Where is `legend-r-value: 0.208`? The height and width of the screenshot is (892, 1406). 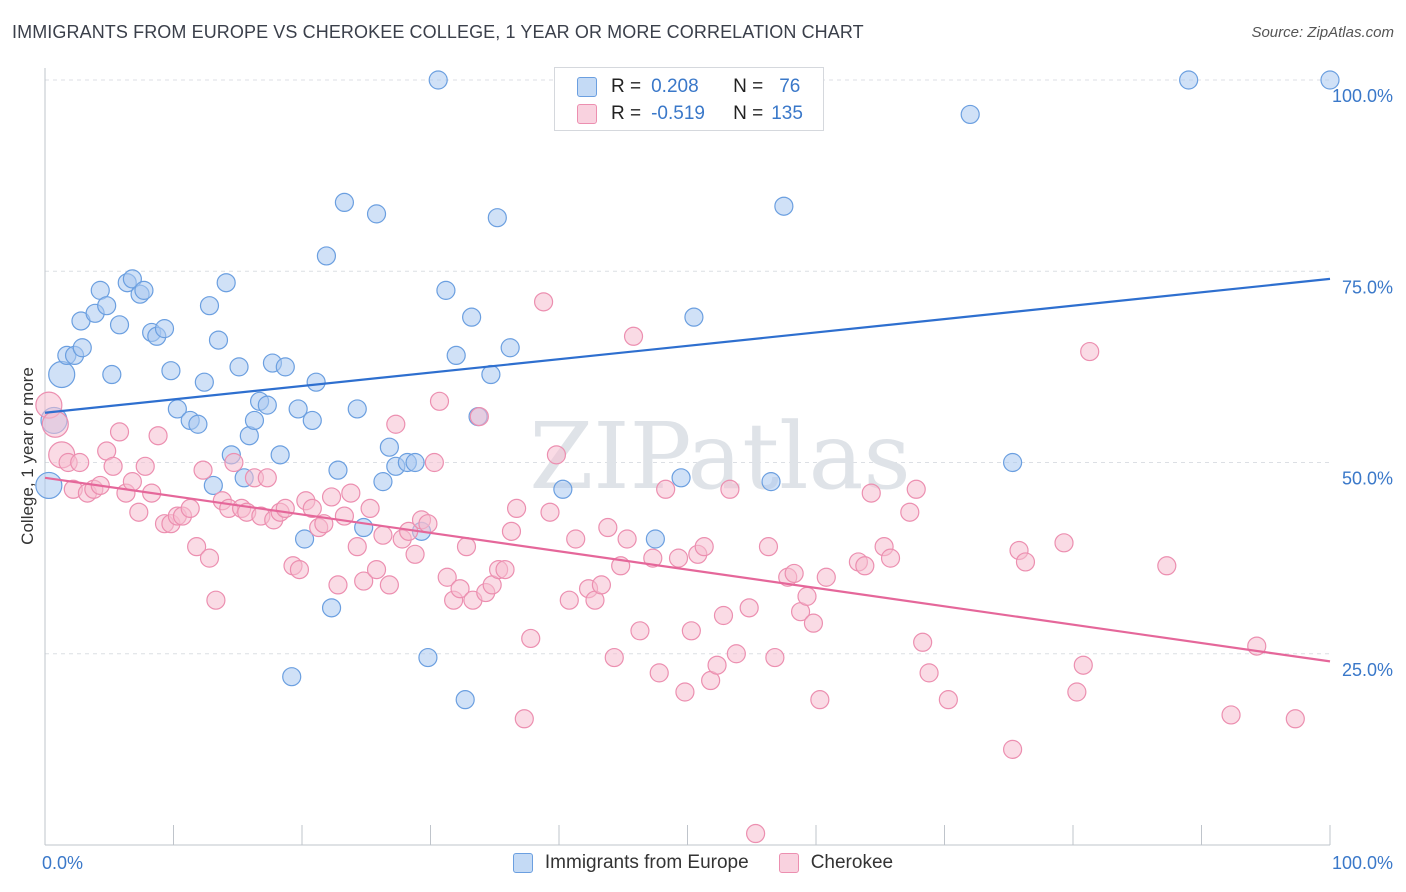 legend-r-value: 0.208 is located at coordinates (675, 86).